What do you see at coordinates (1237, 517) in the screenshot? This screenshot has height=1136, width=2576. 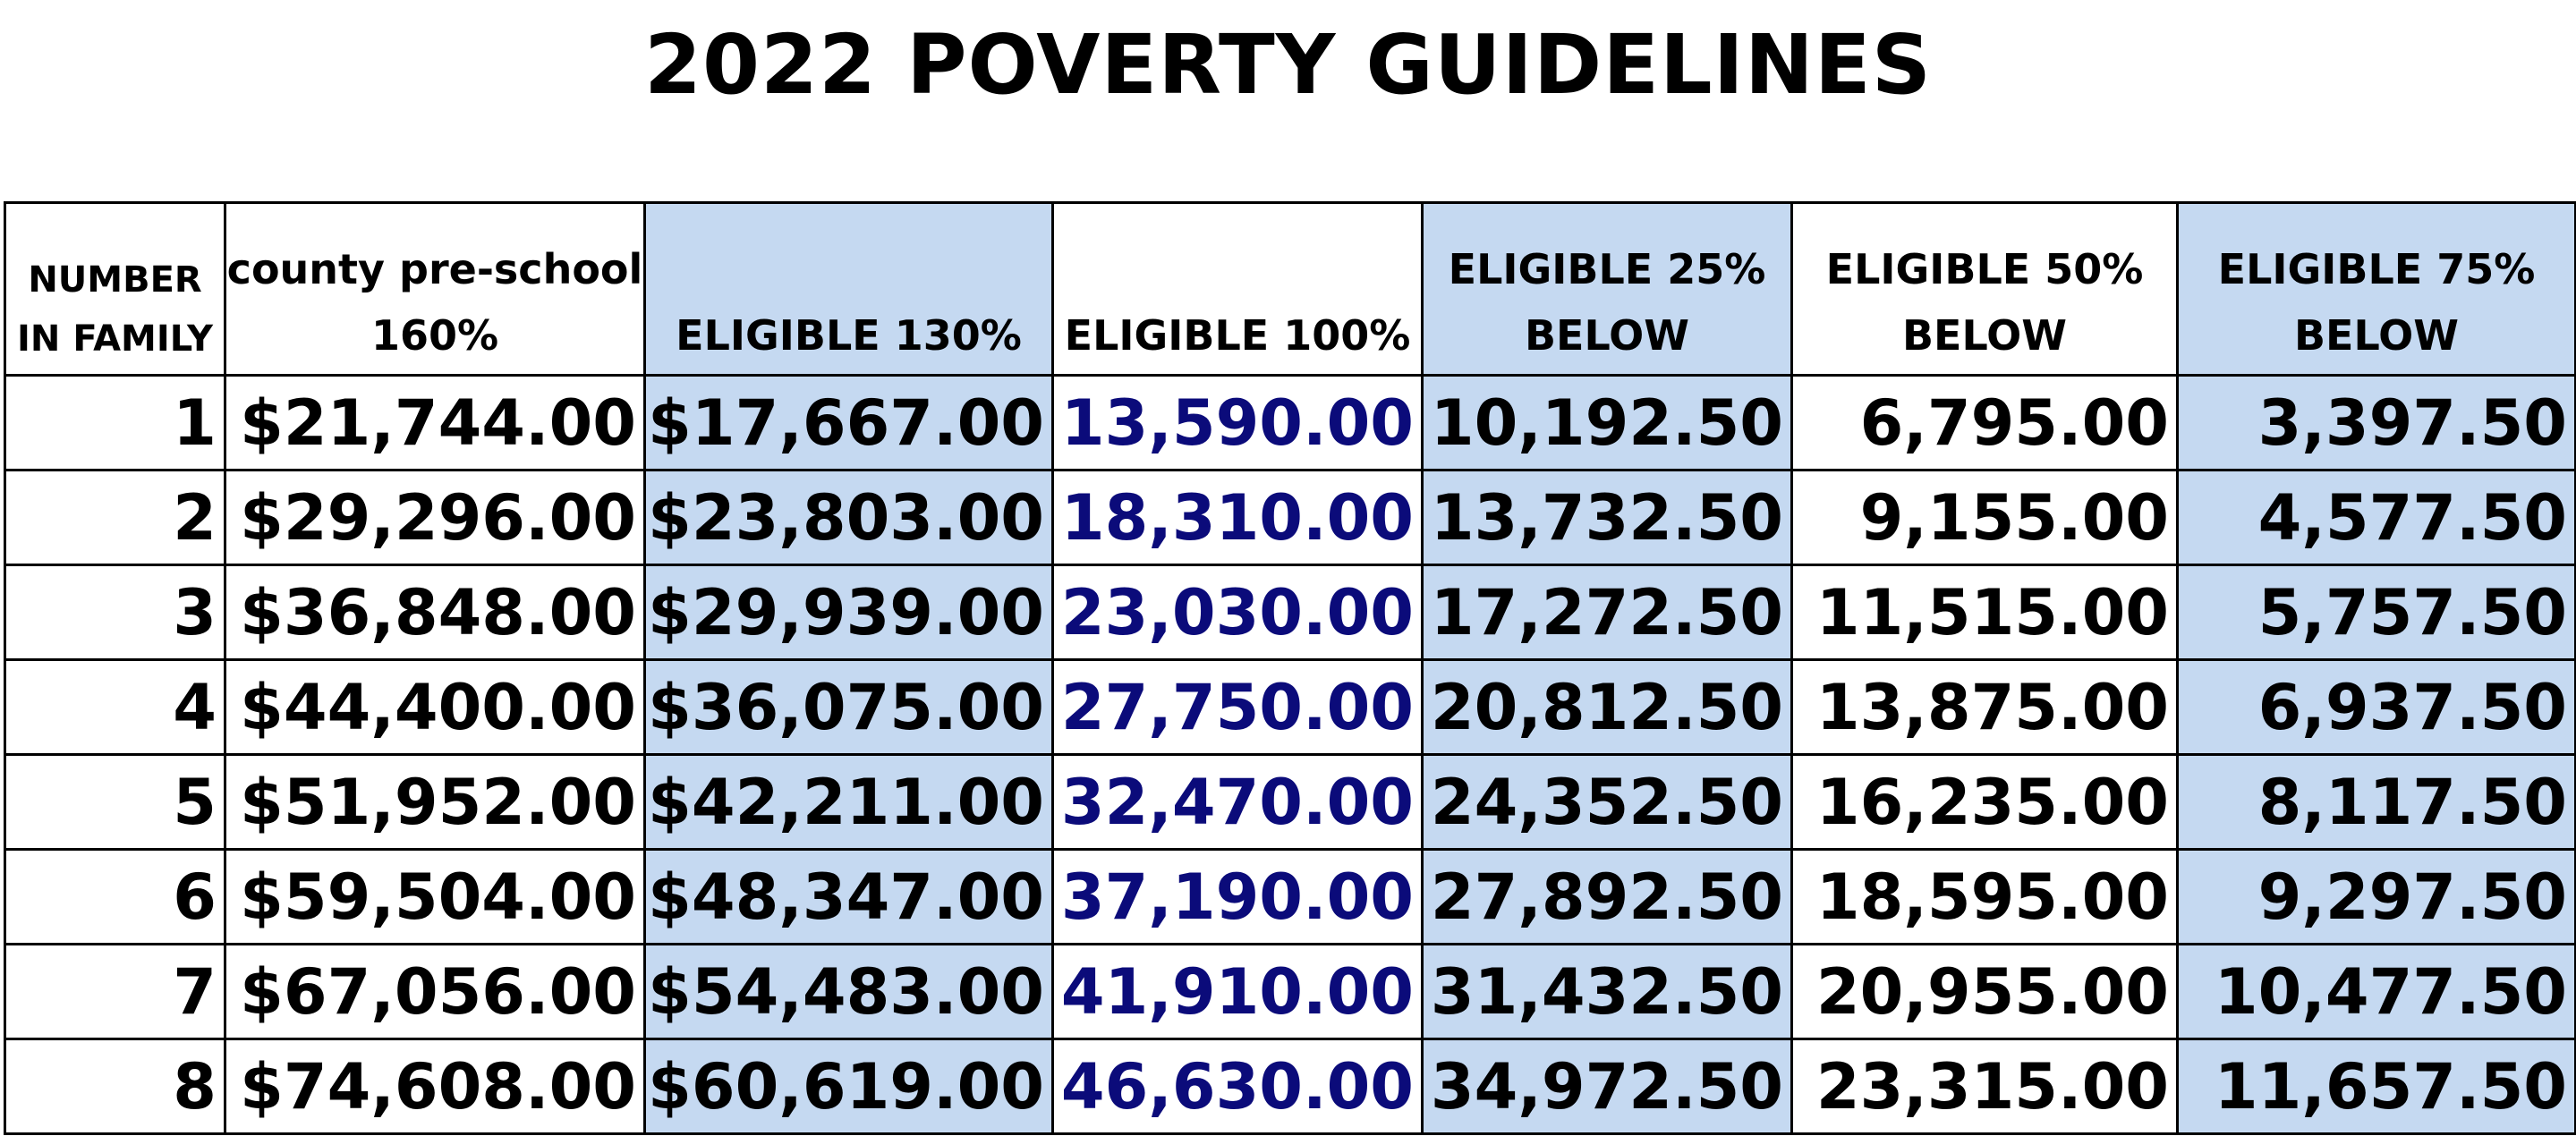 I see `cell-eligible-100: 18,310.00` at bounding box center [1237, 517].